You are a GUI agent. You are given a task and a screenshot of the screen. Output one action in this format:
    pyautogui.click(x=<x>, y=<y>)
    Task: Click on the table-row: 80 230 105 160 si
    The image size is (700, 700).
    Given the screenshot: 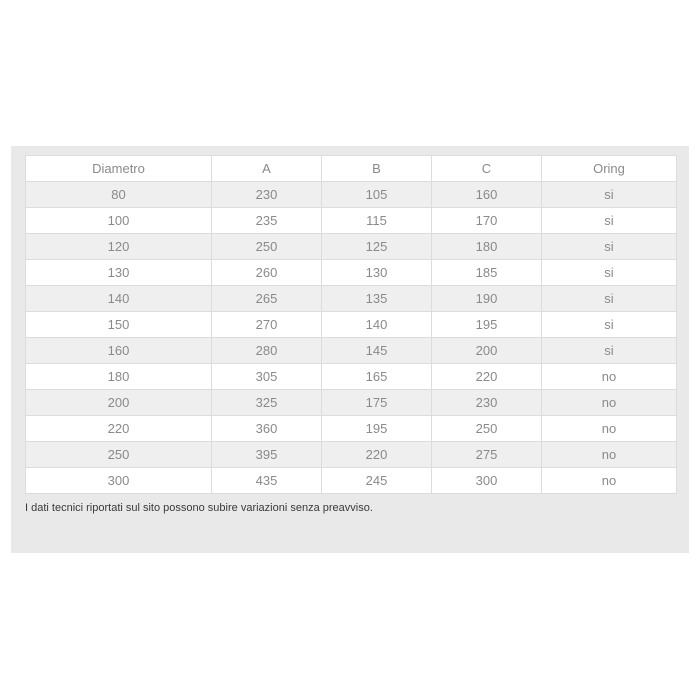 What is the action you would take?
    pyautogui.click(x=351, y=194)
    